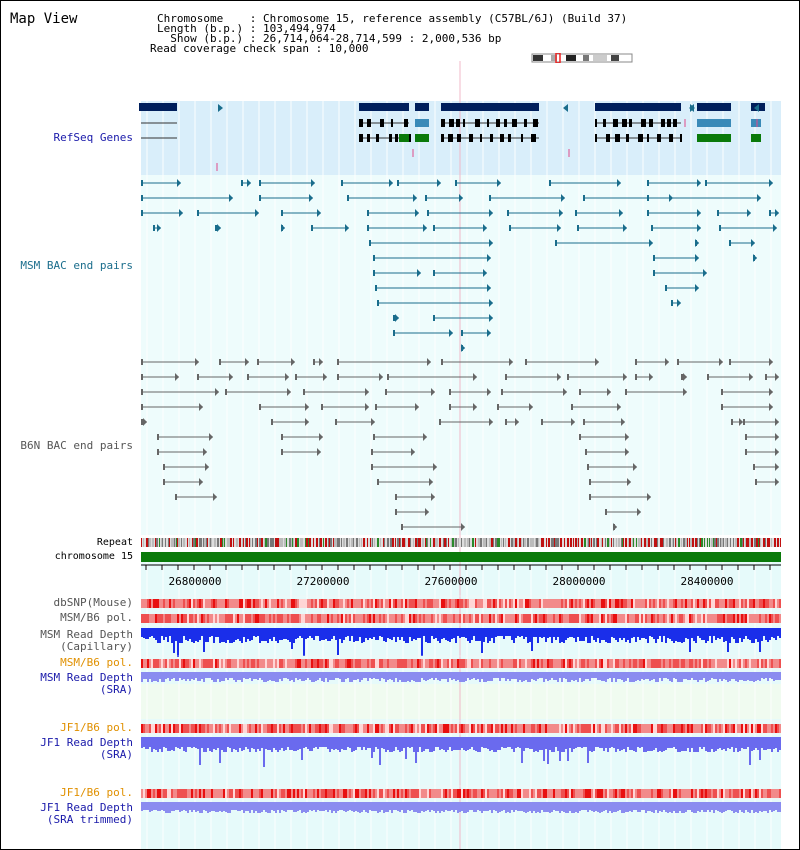 This screenshot has height=850, width=800. I want to click on jf1-depth-trim-label: JF1 Read Depth, so click(86, 807).